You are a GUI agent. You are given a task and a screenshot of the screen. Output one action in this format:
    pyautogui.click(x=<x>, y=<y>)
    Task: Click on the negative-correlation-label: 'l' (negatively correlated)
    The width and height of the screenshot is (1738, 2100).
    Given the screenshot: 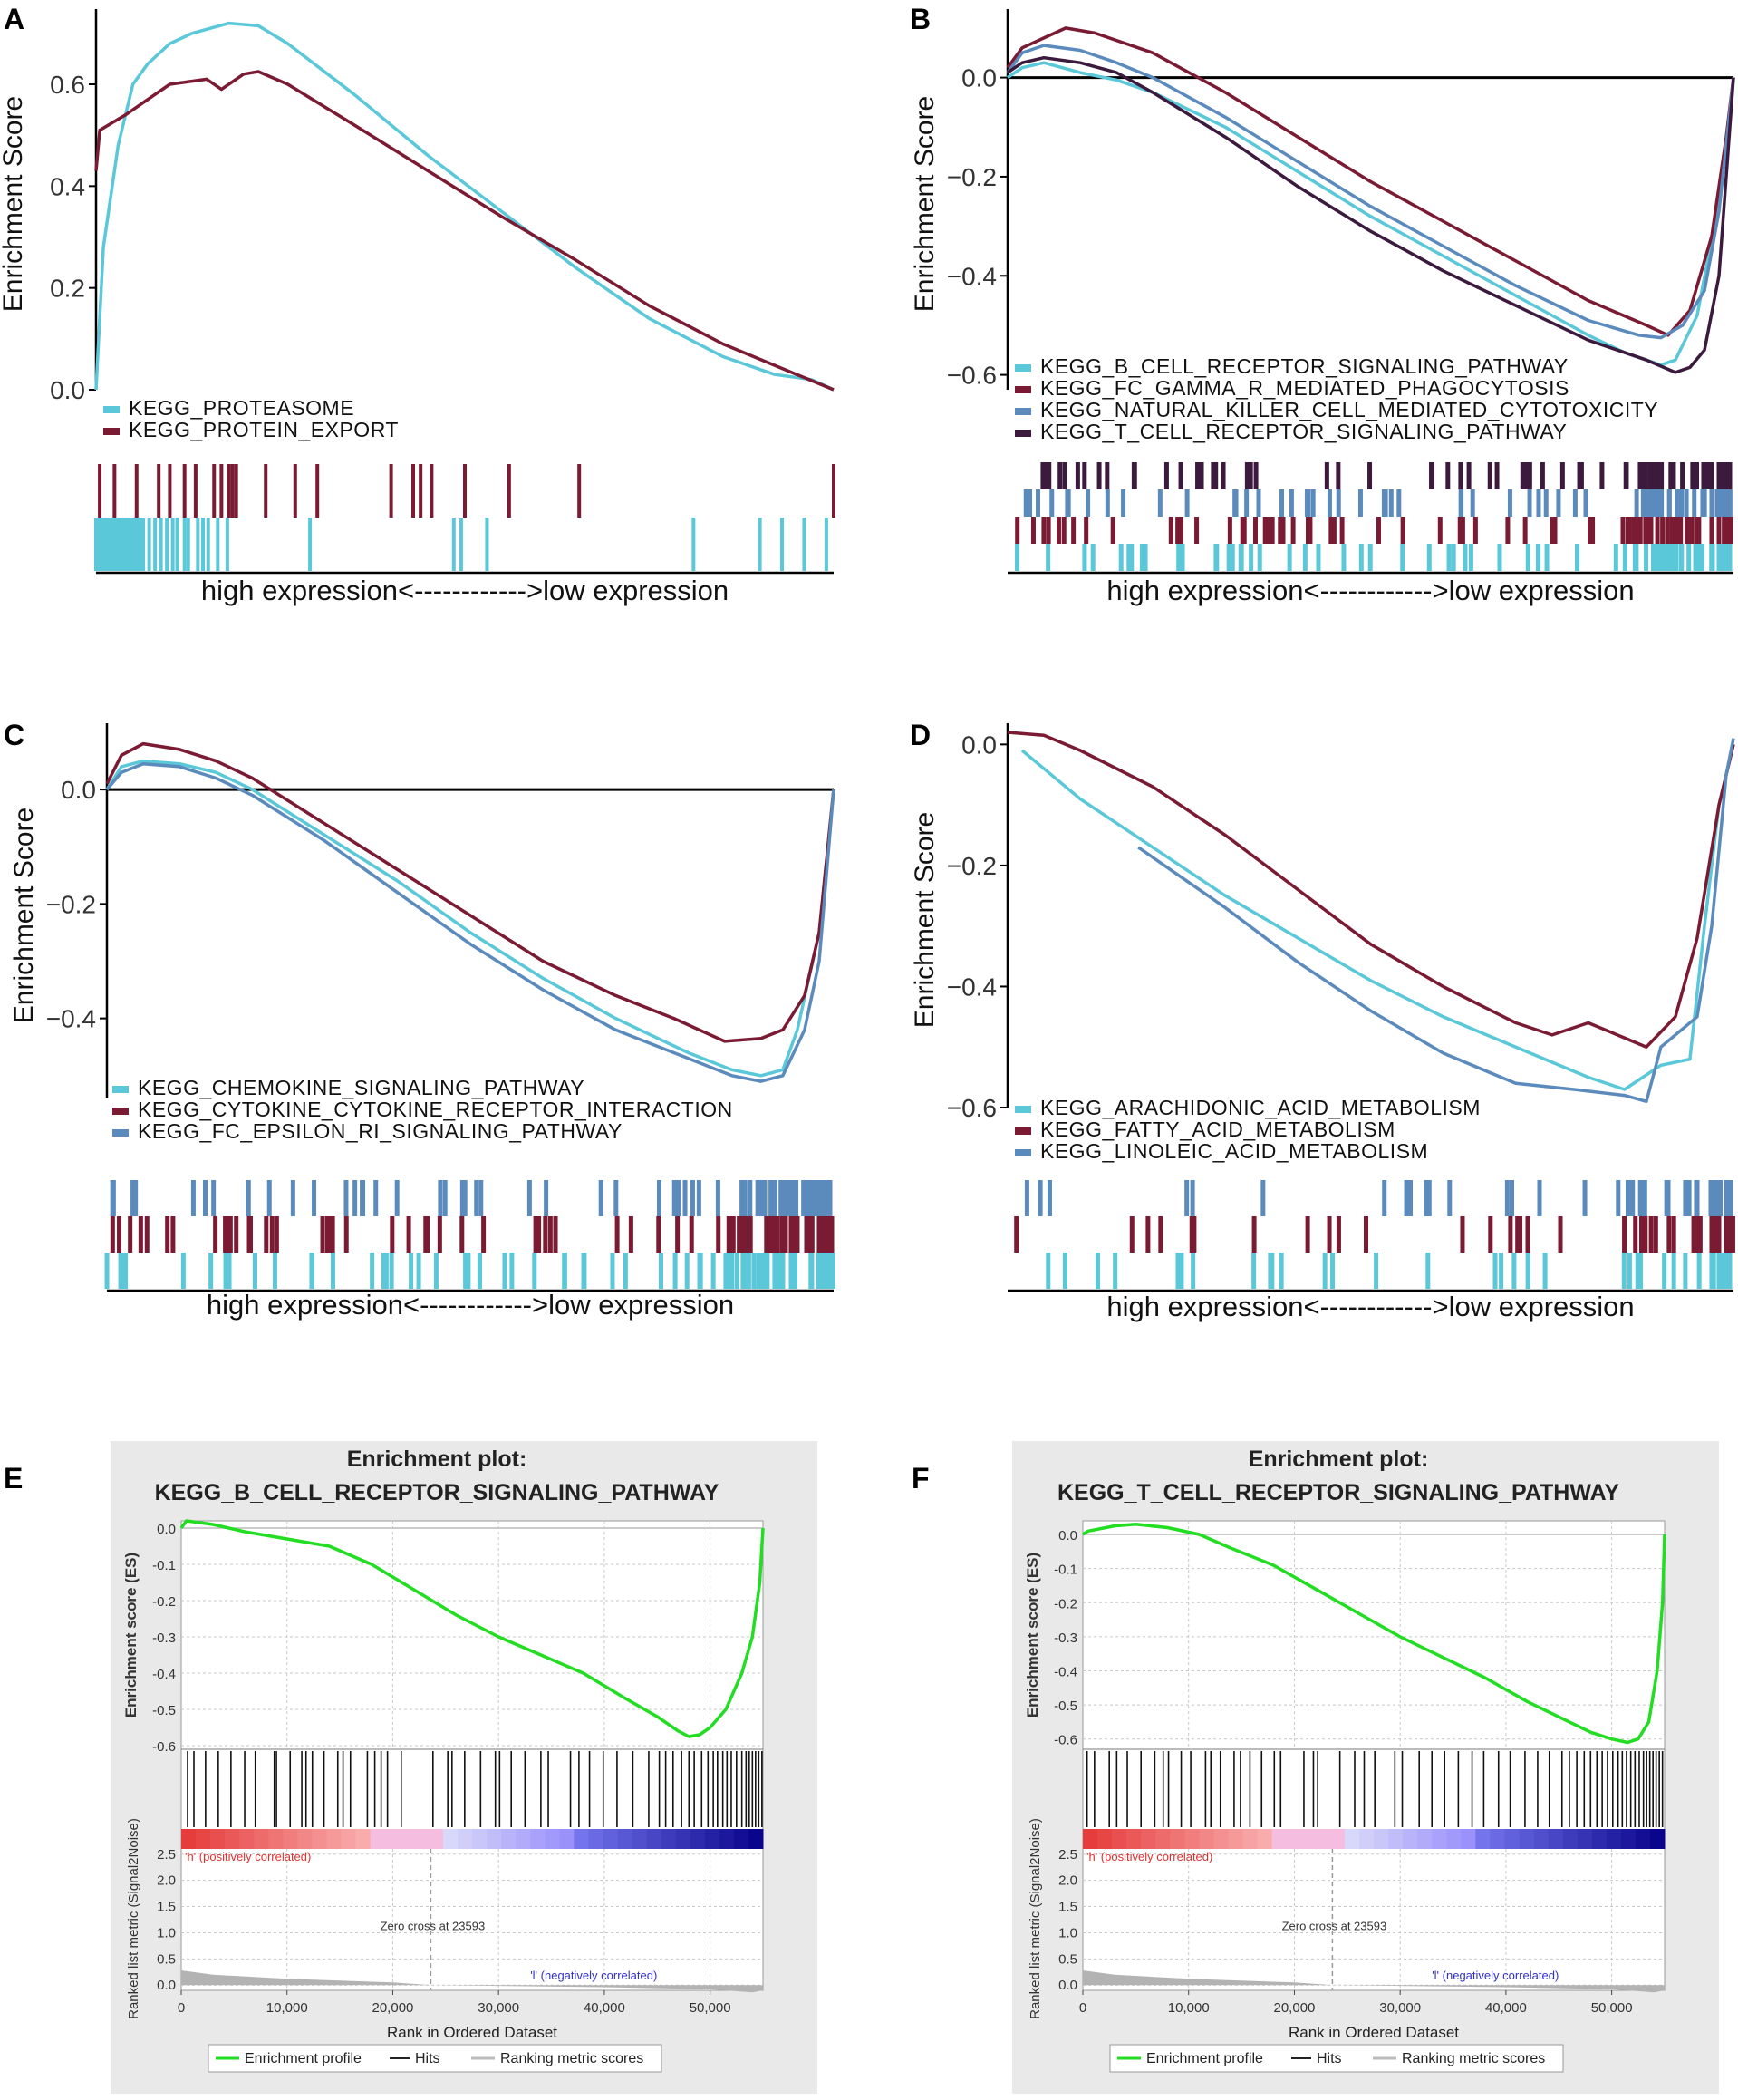 What is the action you would take?
    pyautogui.click(x=1495, y=1975)
    